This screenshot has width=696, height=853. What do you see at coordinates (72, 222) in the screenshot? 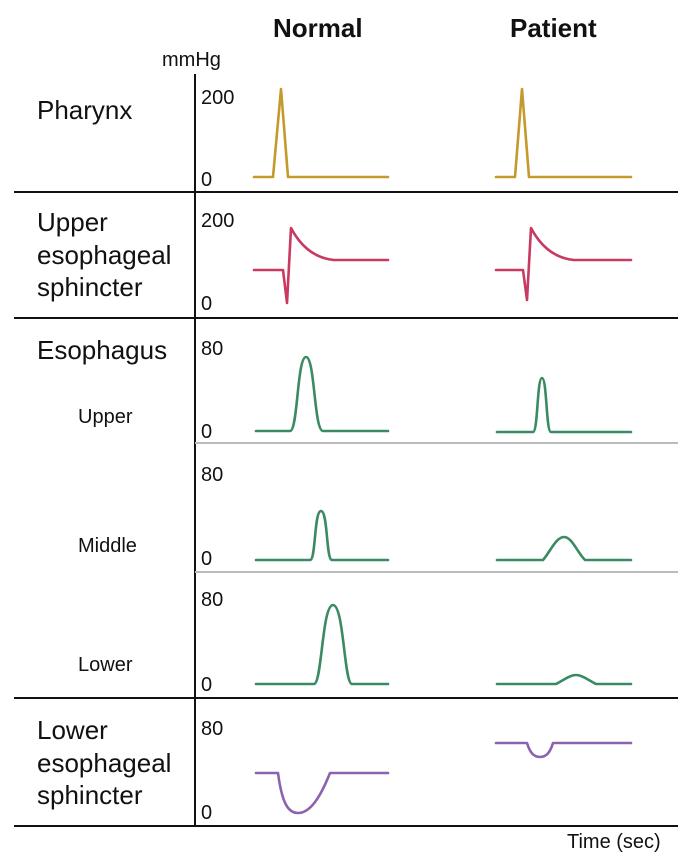
I see `row-label-ues-line-1: Upper` at bounding box center [72, 222].